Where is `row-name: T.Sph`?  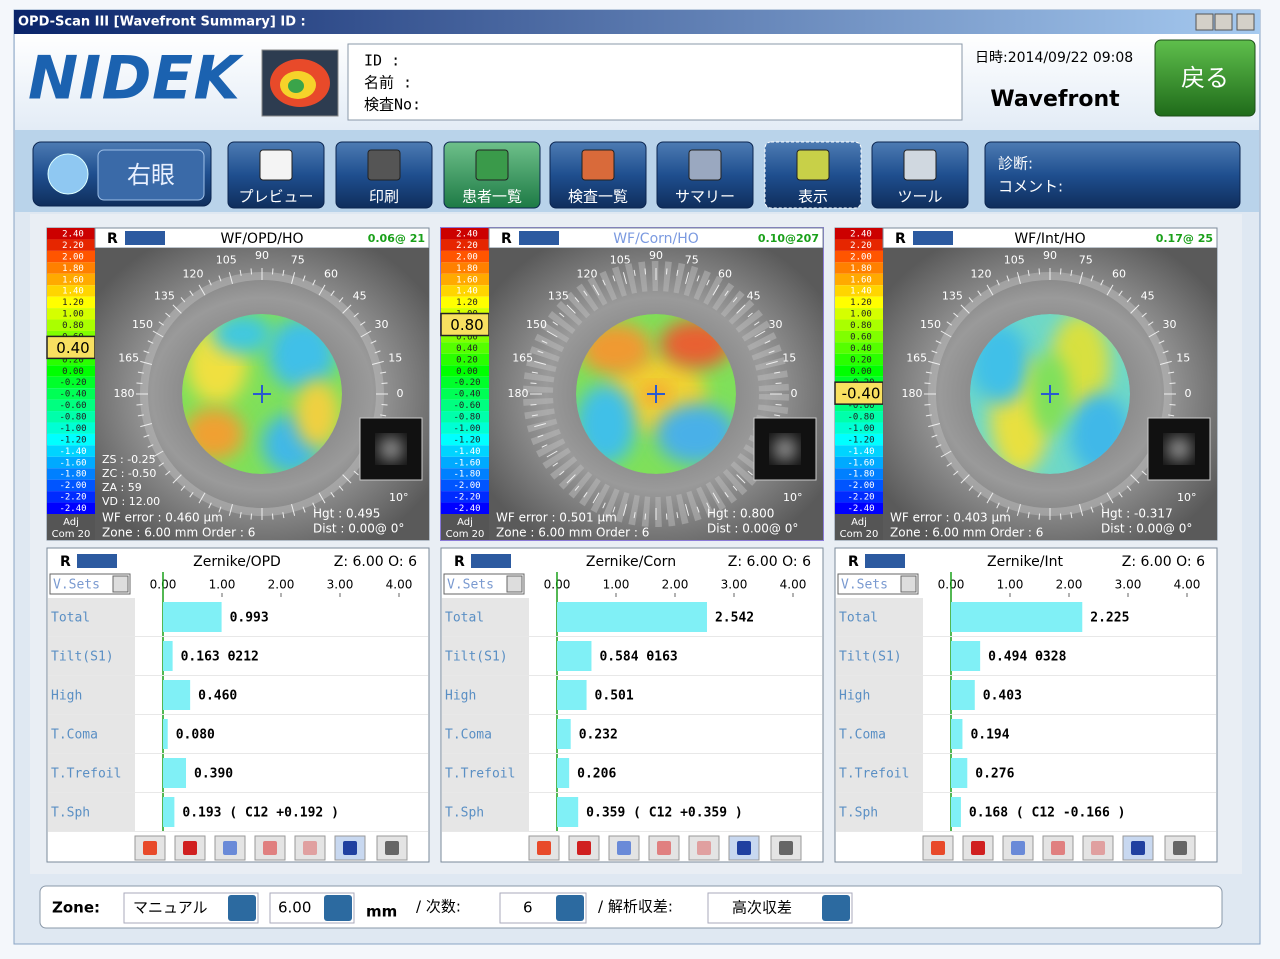
row-name: T.Sph is located at coordinates (464, 813).